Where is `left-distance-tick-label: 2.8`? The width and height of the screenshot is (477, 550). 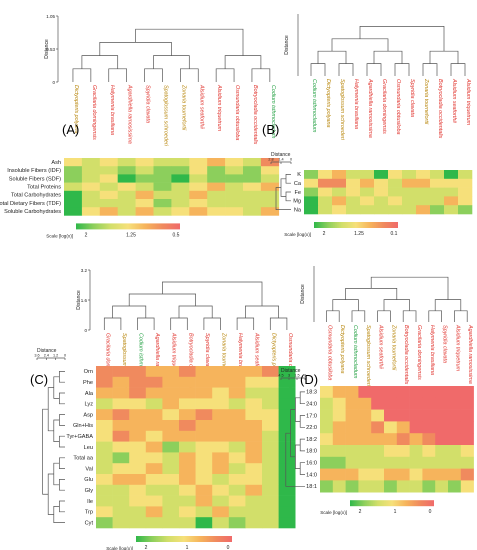 left-distance-tick-label: 2.8 is located at coordinates (270, 160).